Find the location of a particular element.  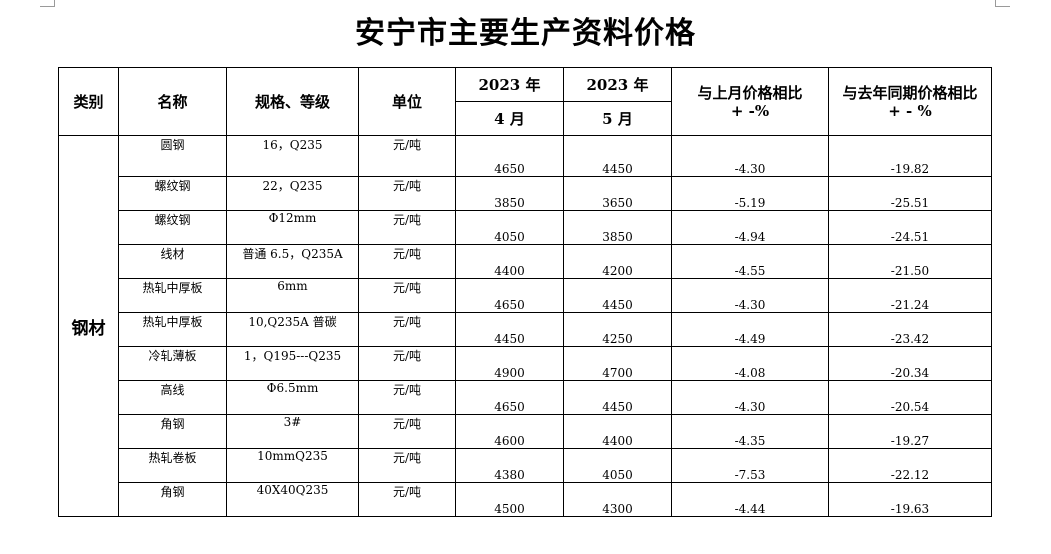

cell-may: 4050 is located at coordinates (617, 465).